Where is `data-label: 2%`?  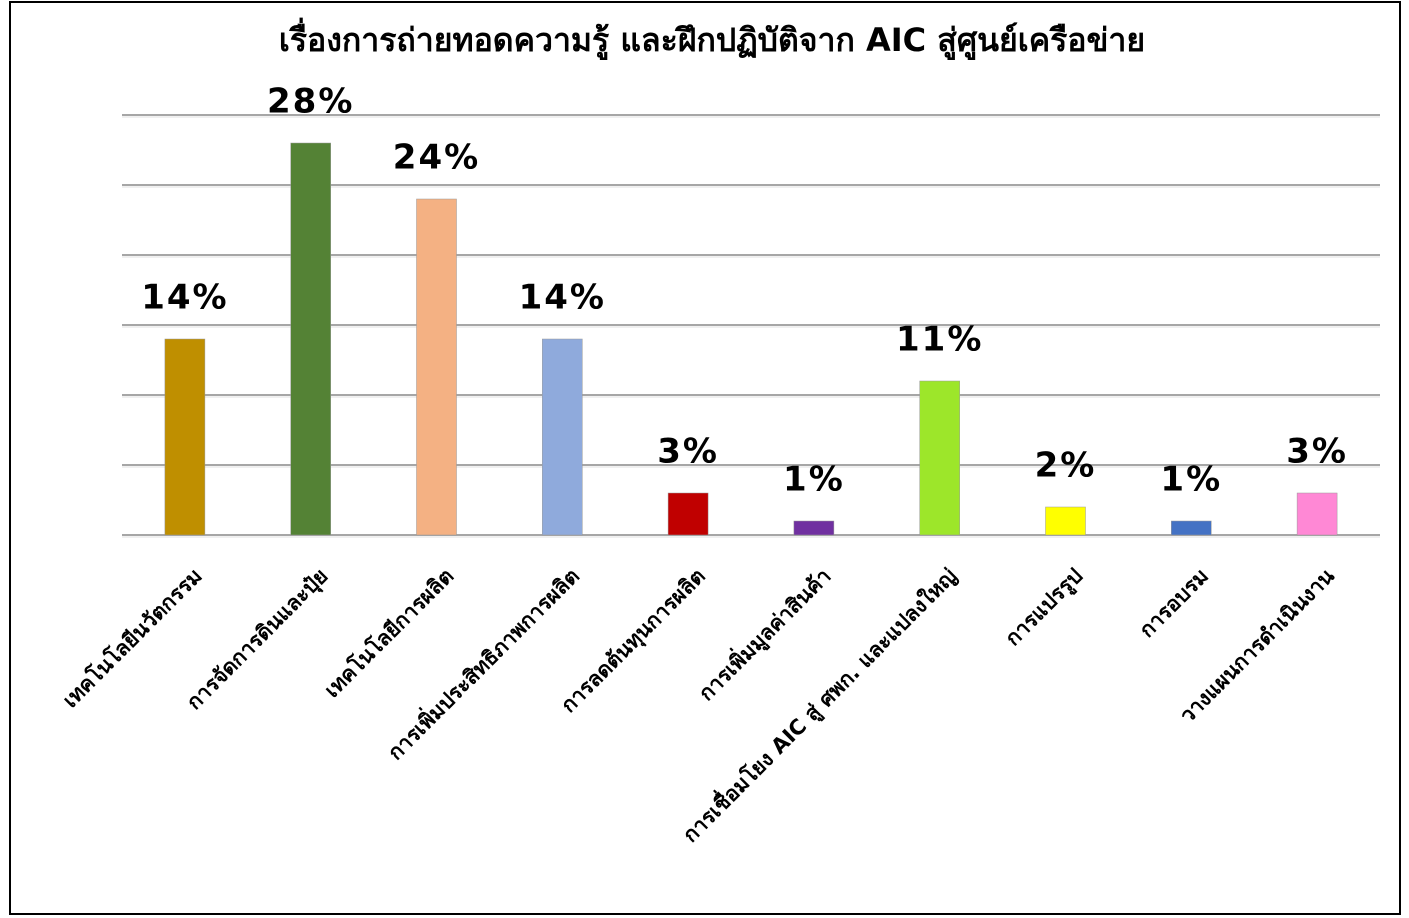 data-label: 2% is located at coordinates (1066, 466).